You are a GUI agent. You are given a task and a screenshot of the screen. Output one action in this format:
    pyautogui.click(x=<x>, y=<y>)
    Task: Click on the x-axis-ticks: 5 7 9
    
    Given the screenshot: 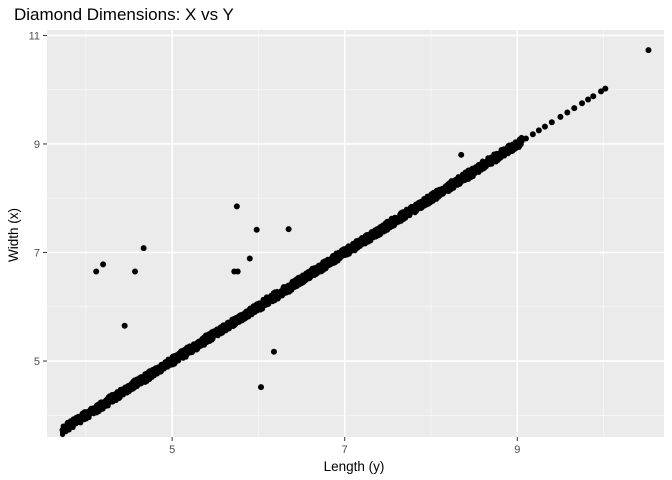 What is the action you would take?
    pyautogui.click(x=344, y=446)
    